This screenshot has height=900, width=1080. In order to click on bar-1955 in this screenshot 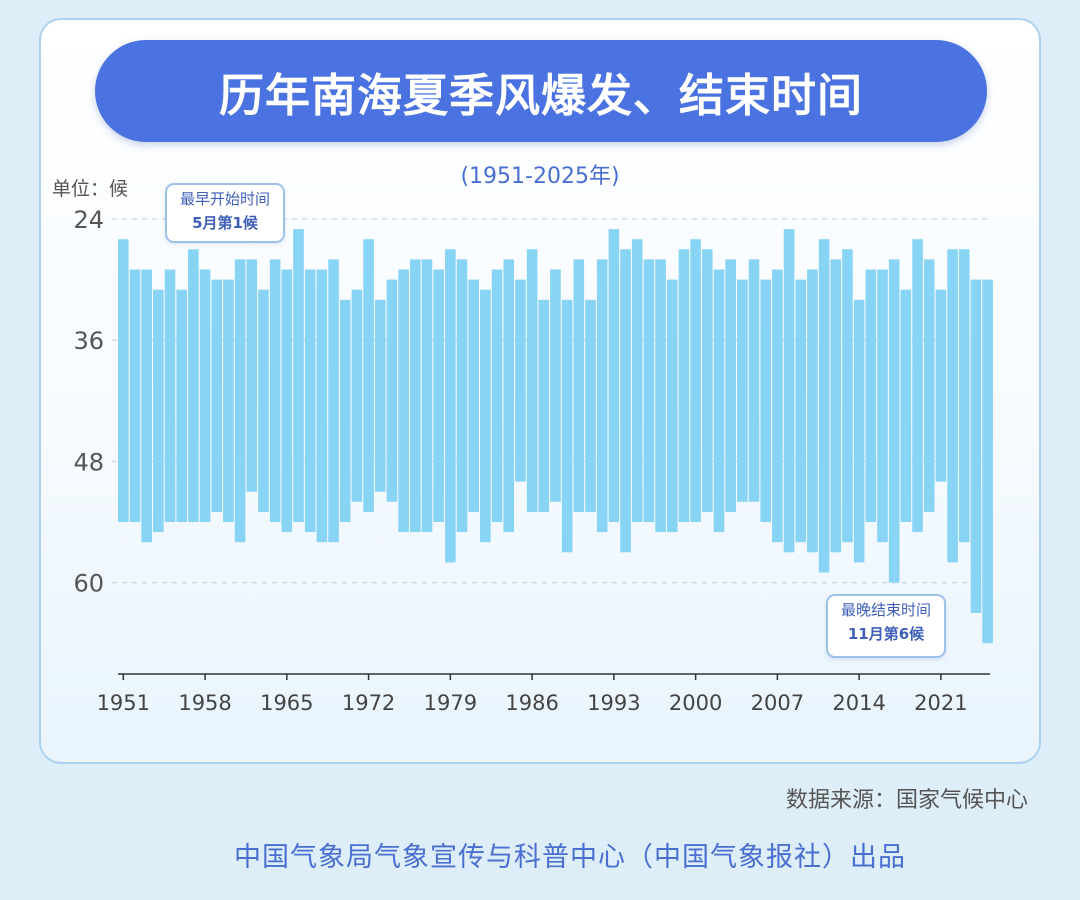, I will do `click(170, 395)`.